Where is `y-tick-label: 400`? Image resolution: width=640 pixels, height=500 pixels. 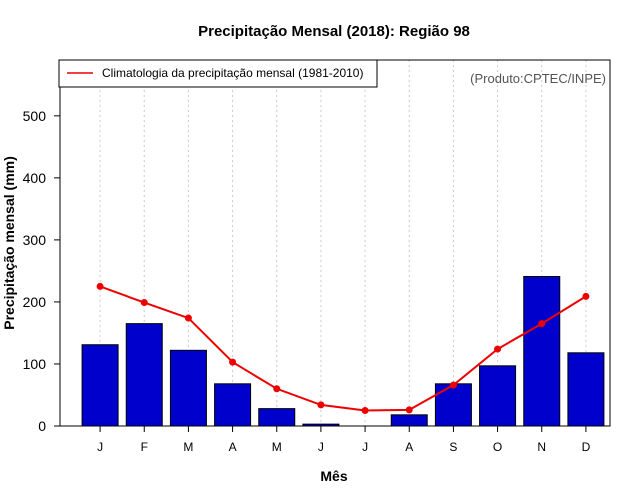
y-tick-label: 400 is located at coordinates (35, 178).